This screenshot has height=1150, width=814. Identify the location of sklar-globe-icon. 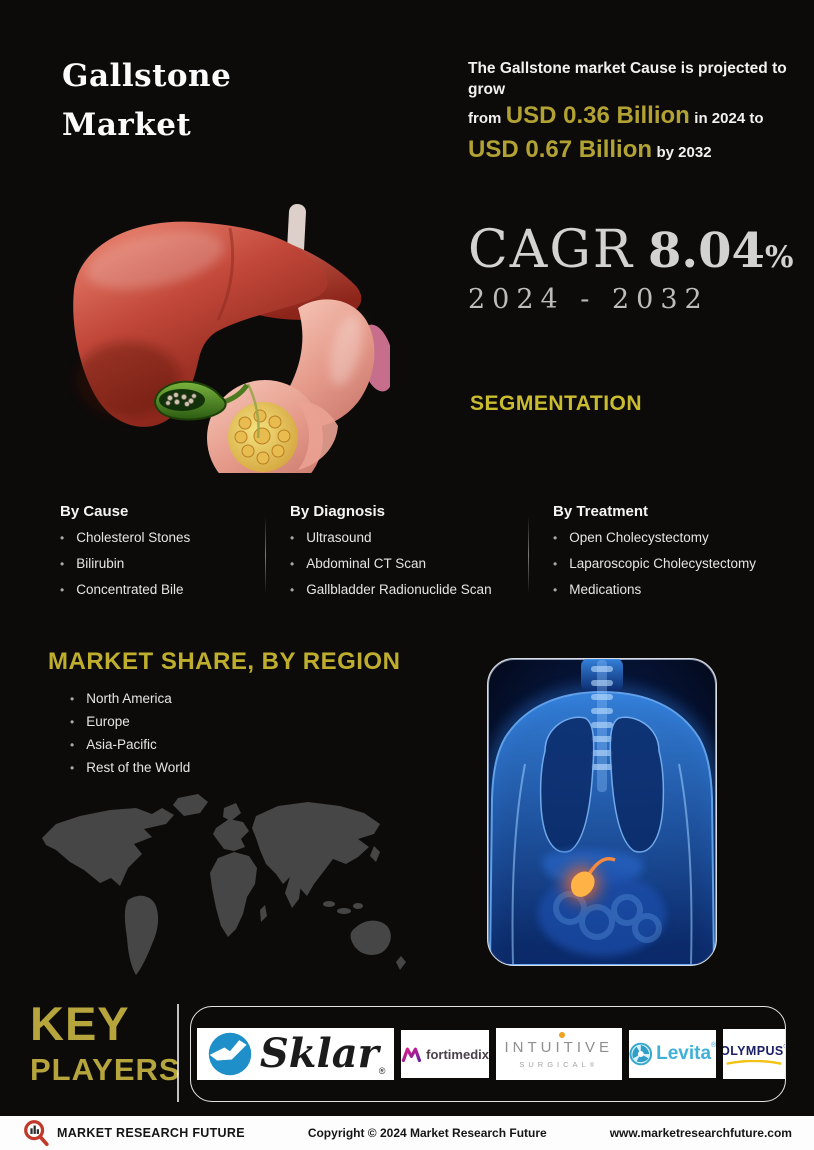
(230, 1054).